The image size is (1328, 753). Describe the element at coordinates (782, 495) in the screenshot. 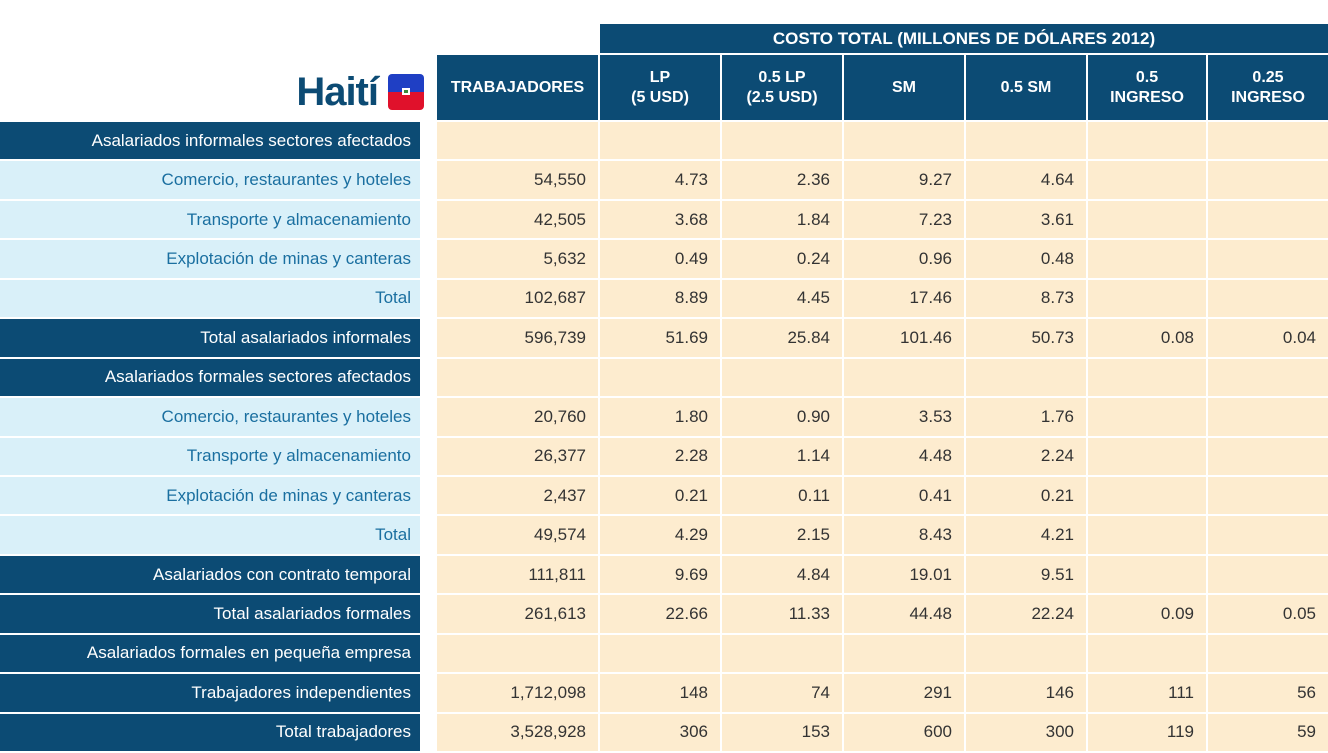

I see `cell-value: 0.11` at that location.